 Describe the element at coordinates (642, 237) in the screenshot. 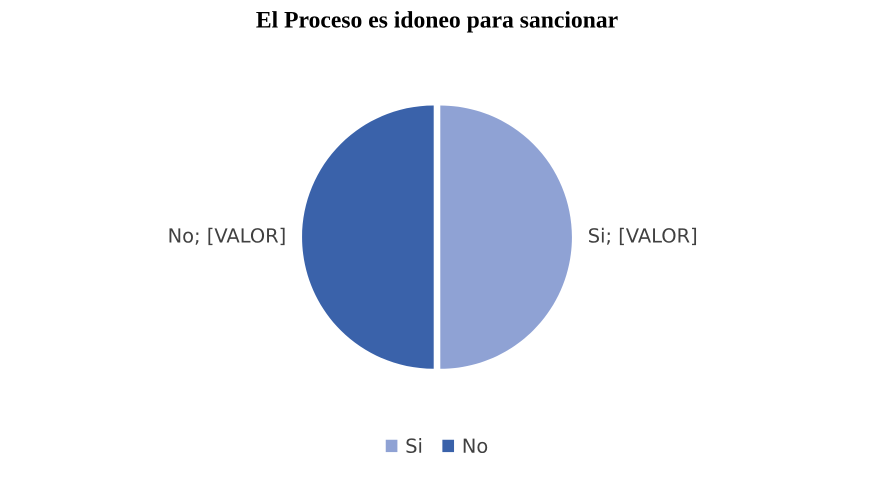

I see `data-label: Si; [VALOR]` at that location.